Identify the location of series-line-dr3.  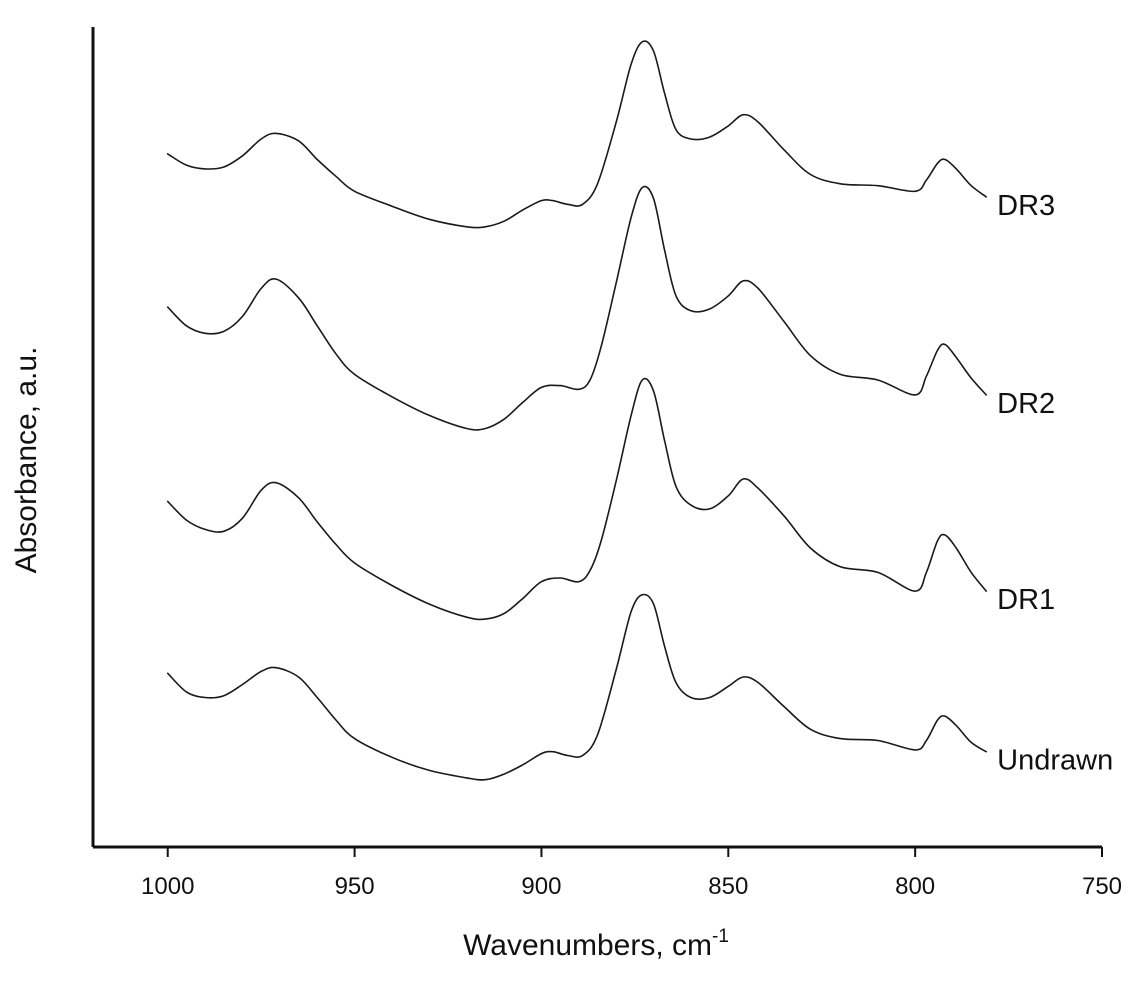
(576, 134).